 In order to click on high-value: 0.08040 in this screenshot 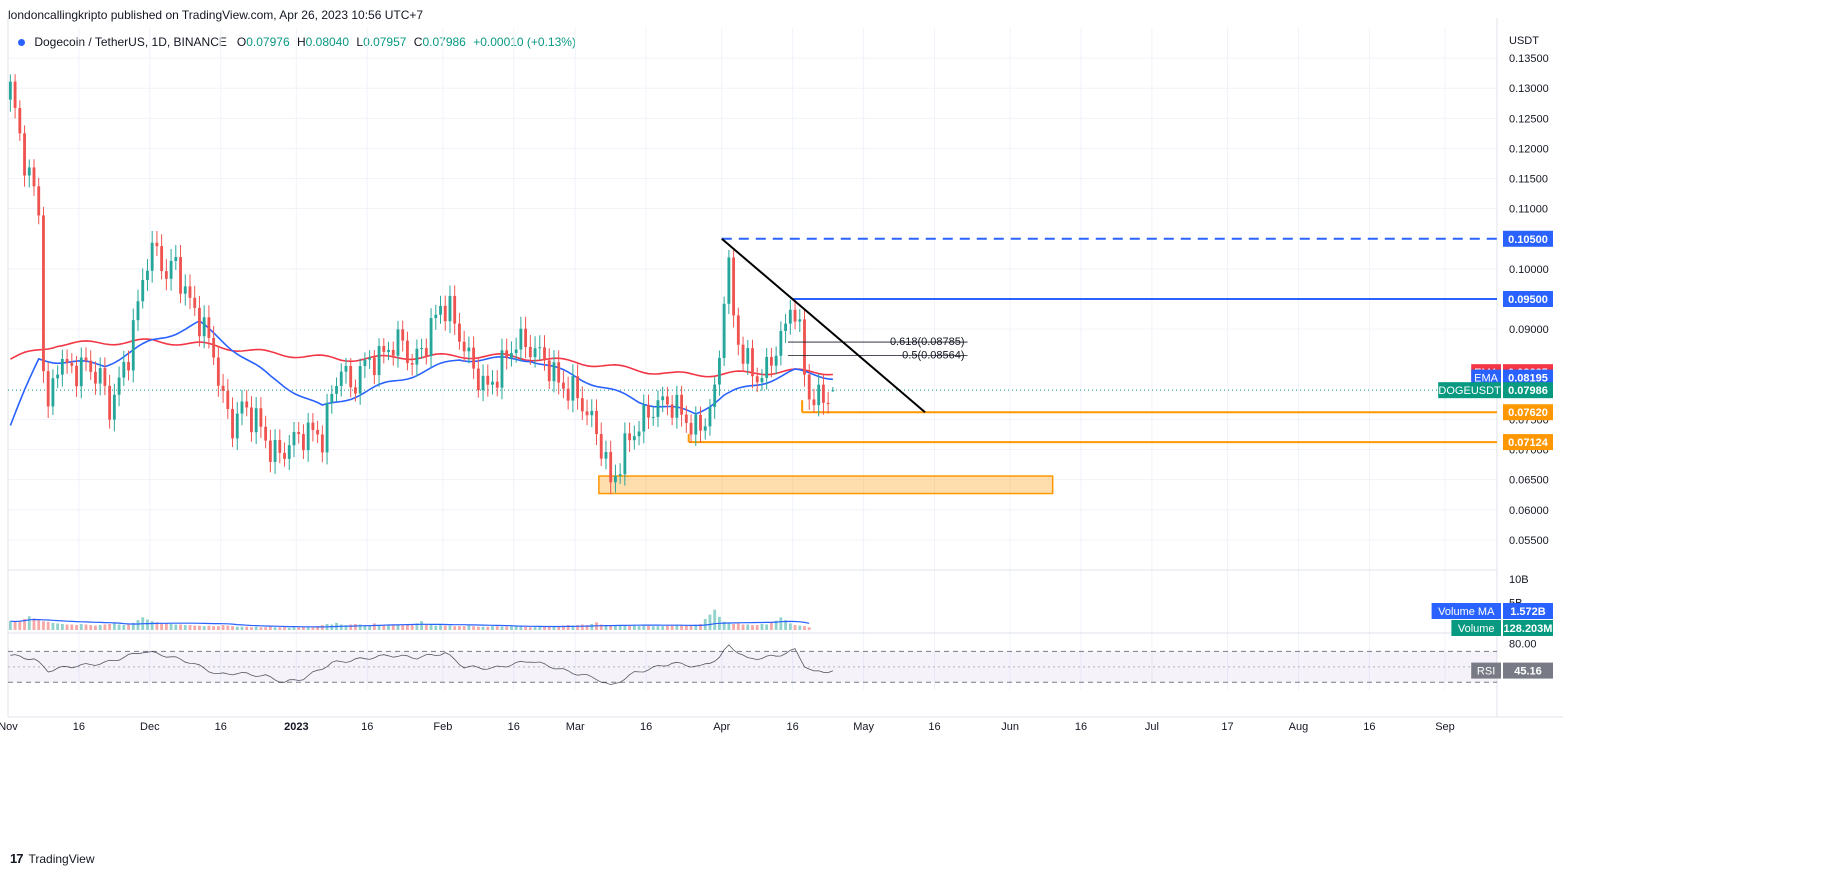, I will do `click(327, 42)`.